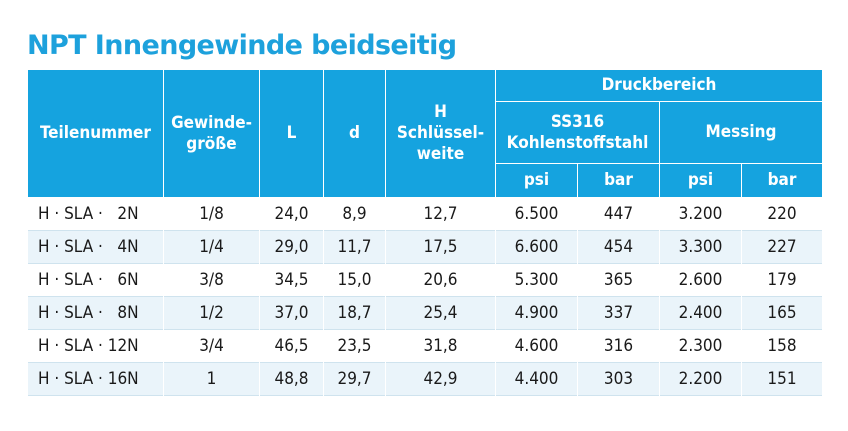 This screenshot has height=431, width=848. Describe the element at coordinates (440, 214) in the screenshot. I see `cell-wrench-size-H: 12,7` at that location.